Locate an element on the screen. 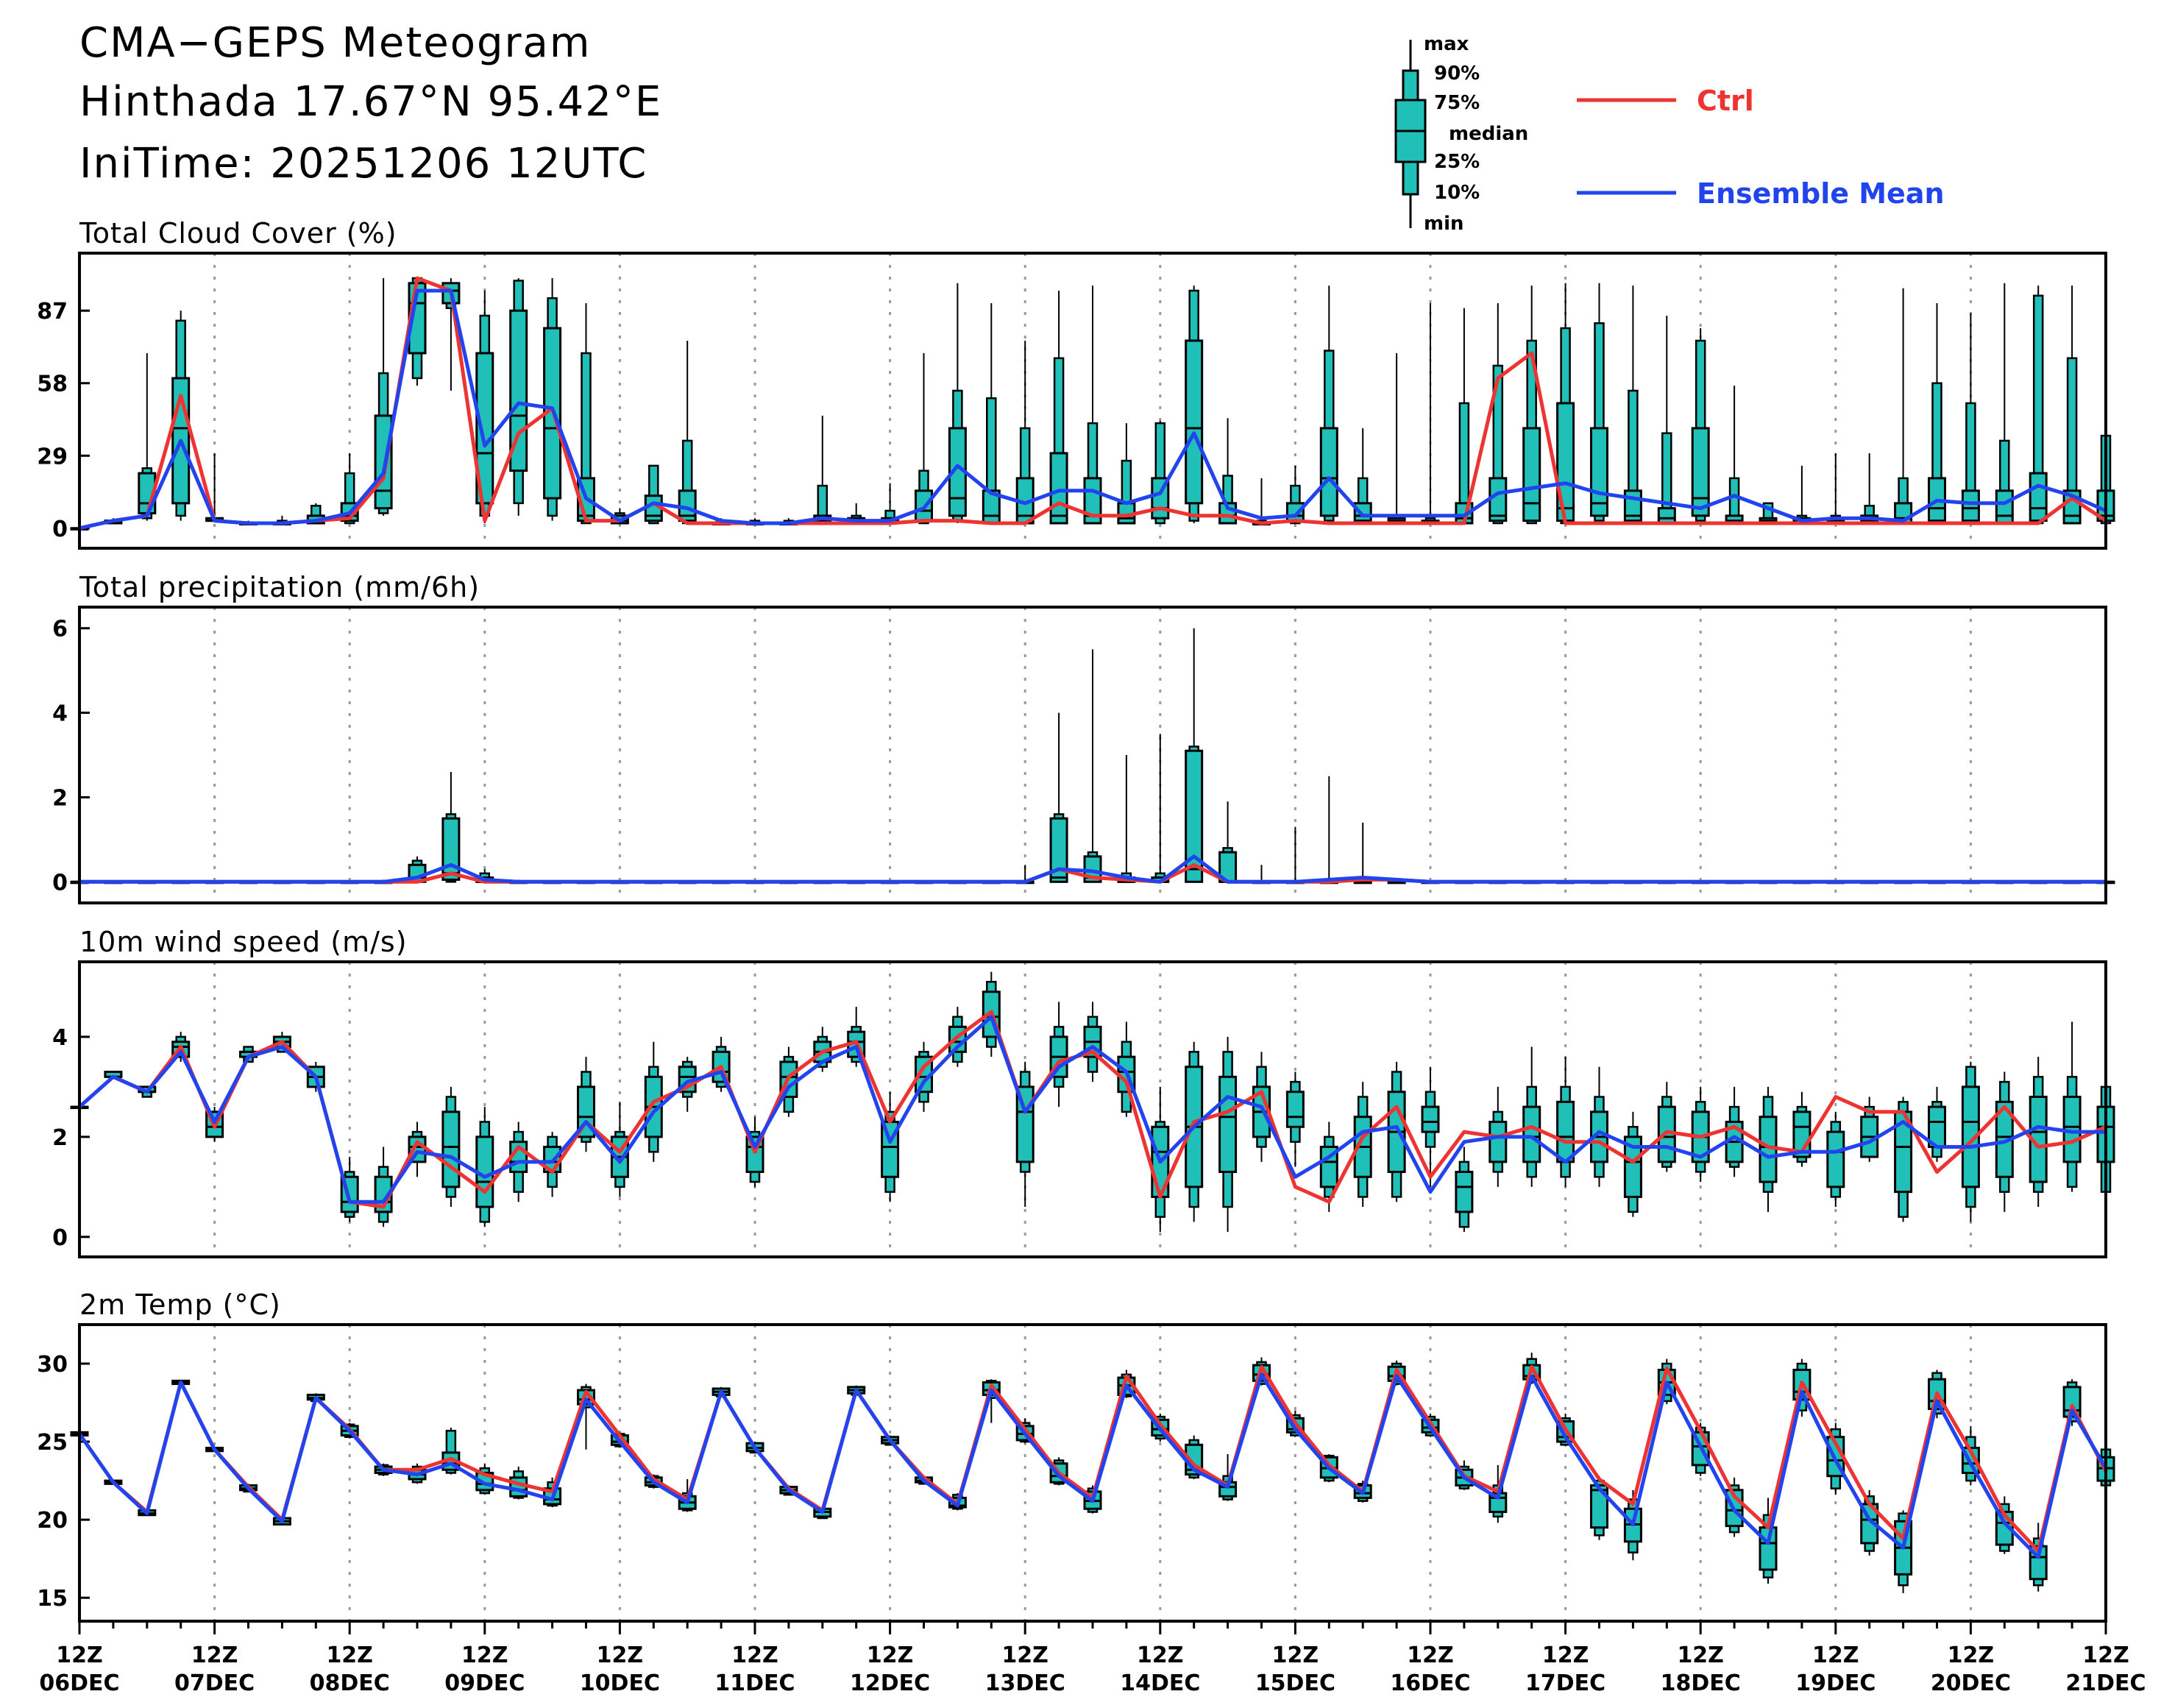  legend-box-label: 75% is located at coordinates (1457, 103).